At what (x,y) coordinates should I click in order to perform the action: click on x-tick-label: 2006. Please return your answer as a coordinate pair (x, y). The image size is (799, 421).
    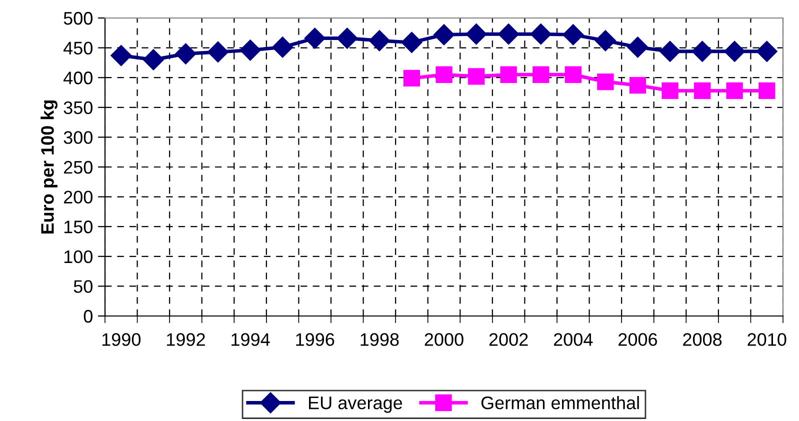
    Looking at the image, I should click on (638, 339).